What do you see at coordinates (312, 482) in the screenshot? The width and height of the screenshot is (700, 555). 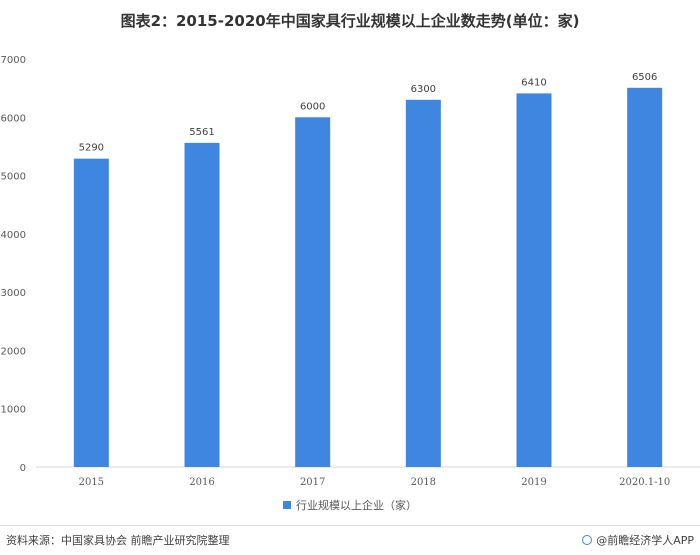 I see `x-tick-label: 2017` at bounding box center [312, 482].